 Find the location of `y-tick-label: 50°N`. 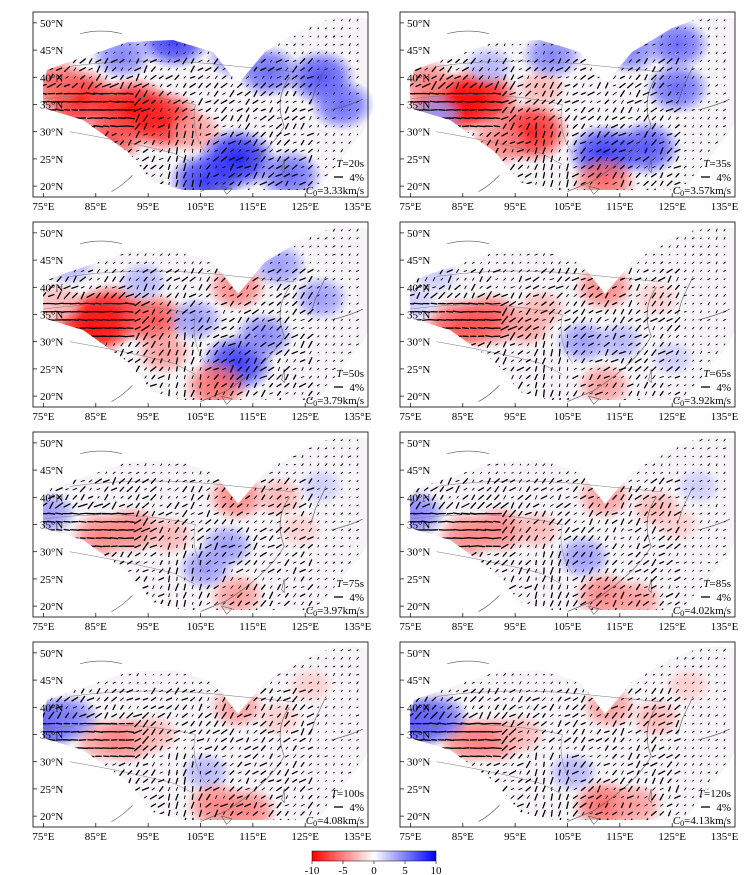

y-tick-label: 50°N is located at coordinates (51, 234).